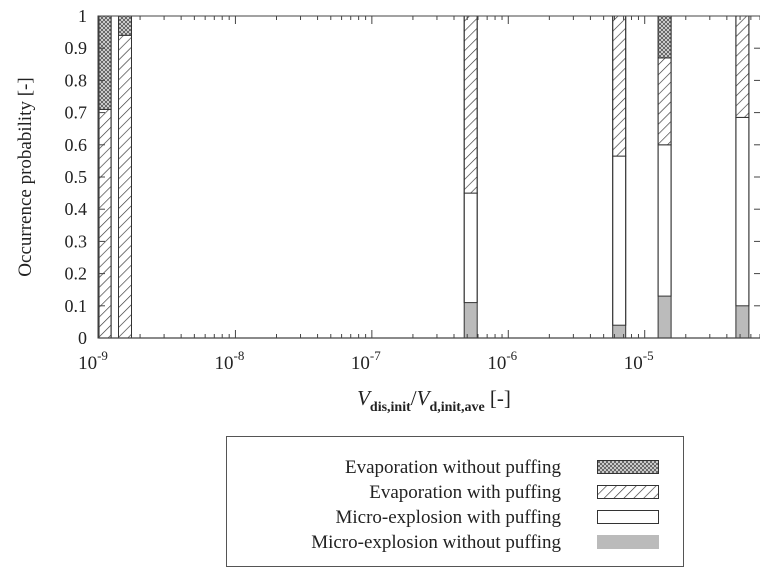 This screenshot has height=569, width=760. Describe the element at coordinates (628, 492) in the screenshot. I see `legend-swatch-evaporation-with-puffing` at that location.